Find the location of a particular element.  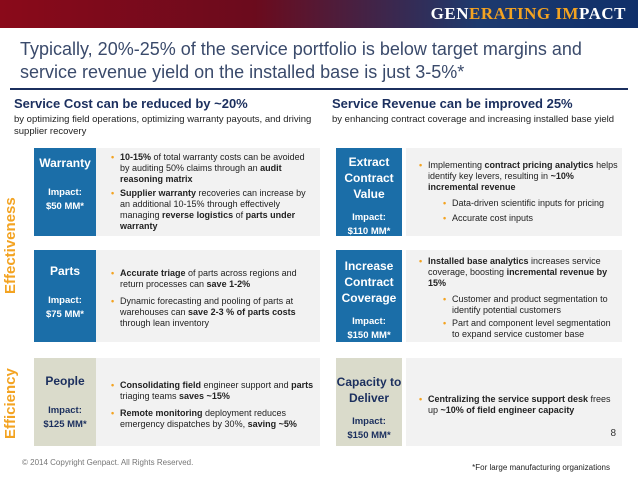

extract-panel is located at coordinates (514, 192).